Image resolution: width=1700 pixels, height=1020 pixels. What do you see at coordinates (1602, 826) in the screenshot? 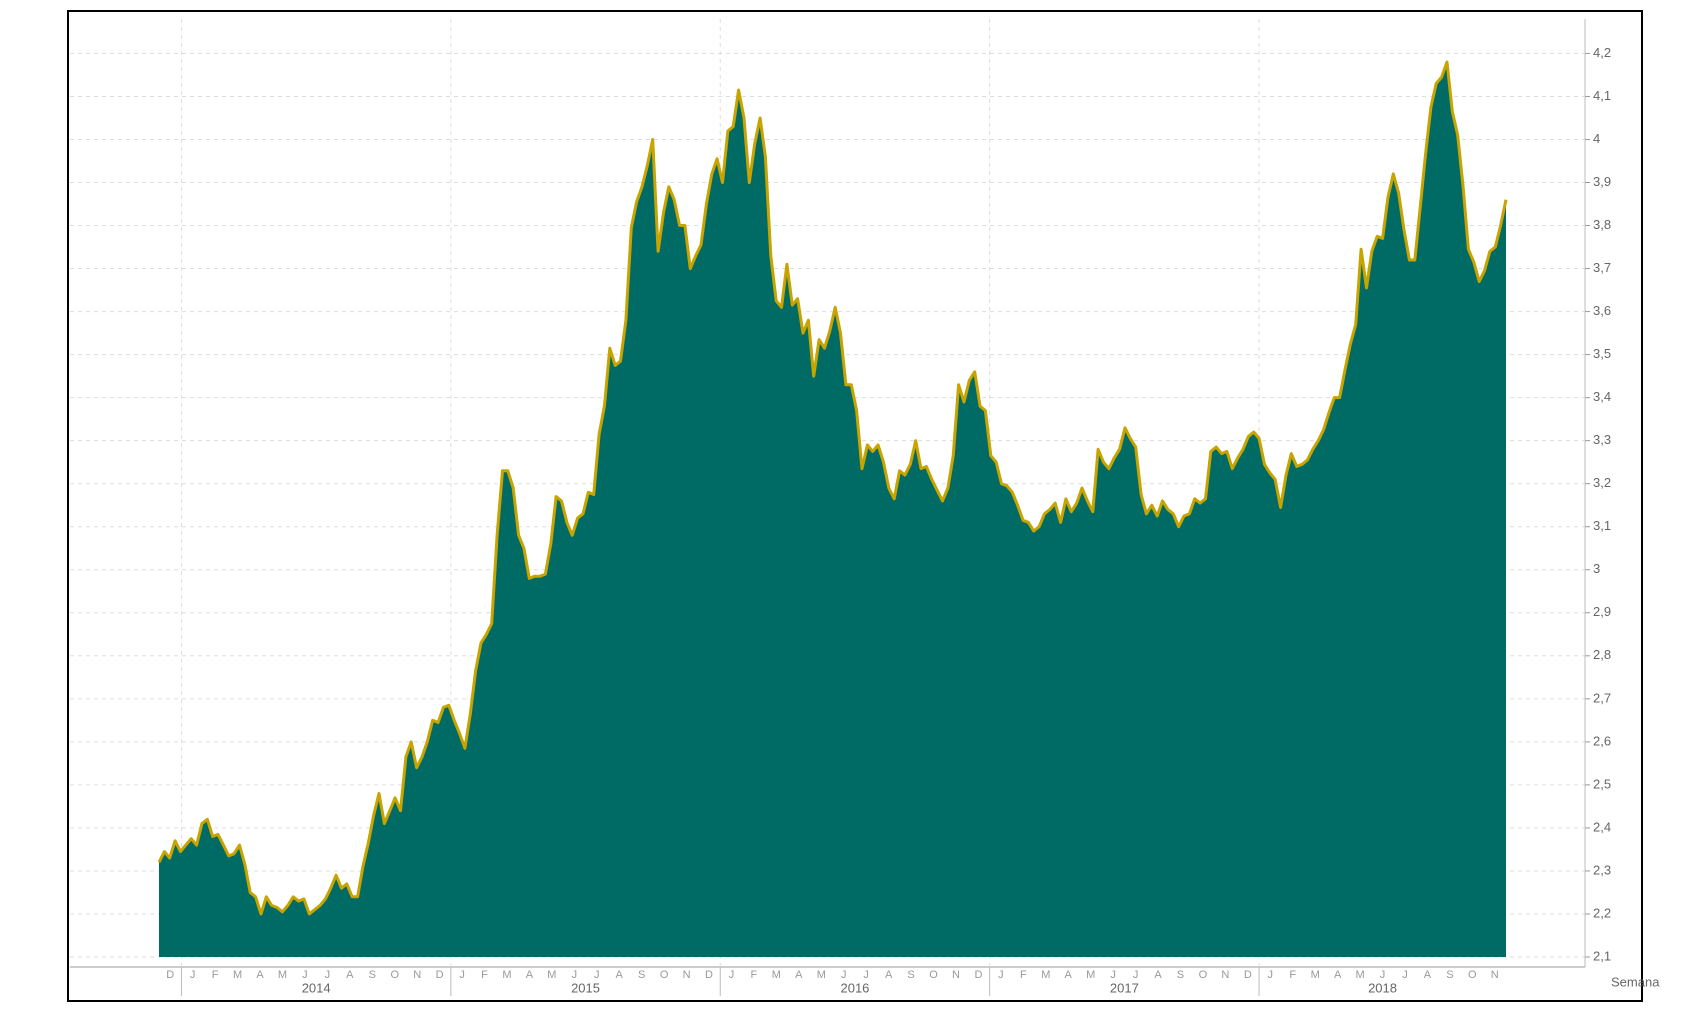
I see `y-tick-label: 2,4` at bounding box center [1602, 826].